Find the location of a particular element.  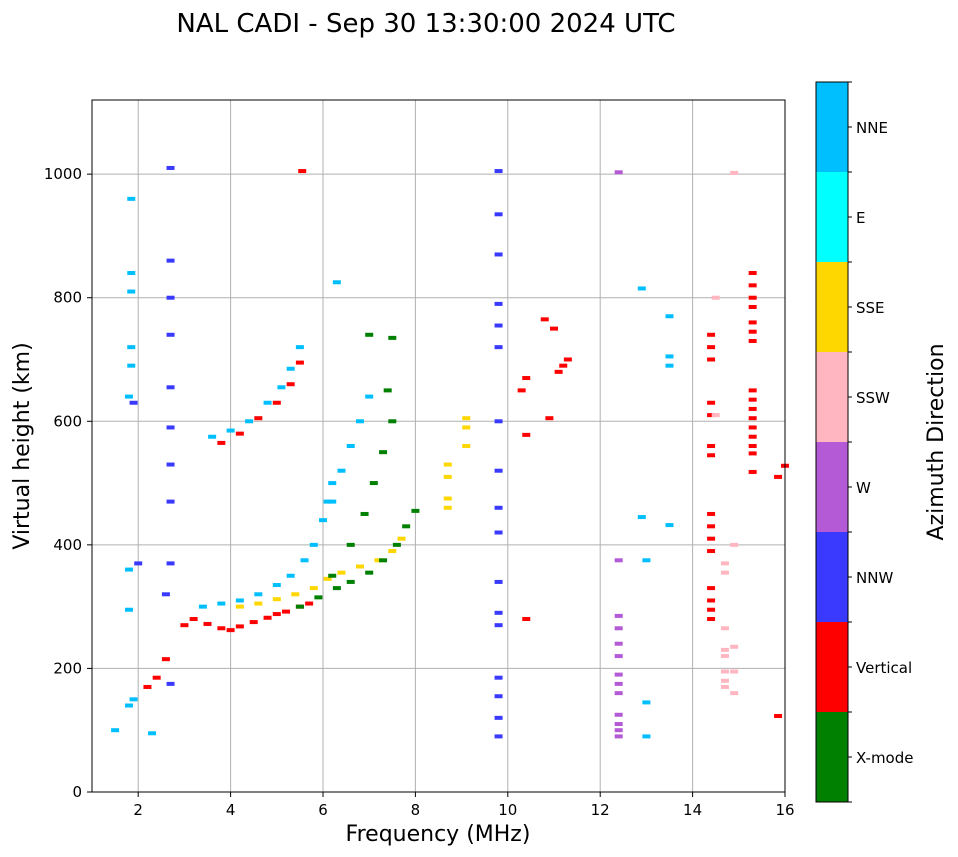

colorbar-label: Azimuth Direction is located at coordinates (936, 441).